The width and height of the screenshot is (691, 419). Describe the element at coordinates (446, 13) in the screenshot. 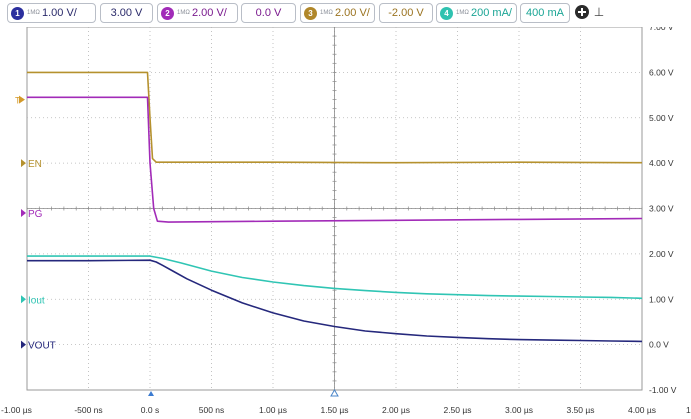

I see `ch4-badge: 4` at that location.